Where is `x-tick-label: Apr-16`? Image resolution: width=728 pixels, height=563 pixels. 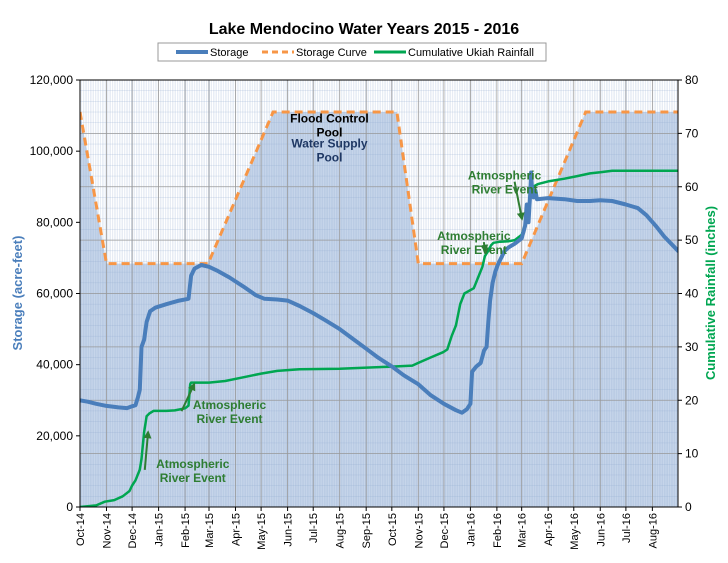
x-tick-label: Apr-16 is located at coordinates (549, 529).